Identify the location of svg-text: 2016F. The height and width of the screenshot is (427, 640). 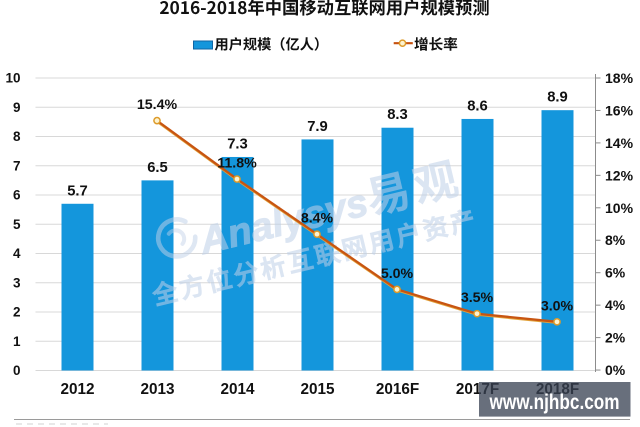
(397, 389).